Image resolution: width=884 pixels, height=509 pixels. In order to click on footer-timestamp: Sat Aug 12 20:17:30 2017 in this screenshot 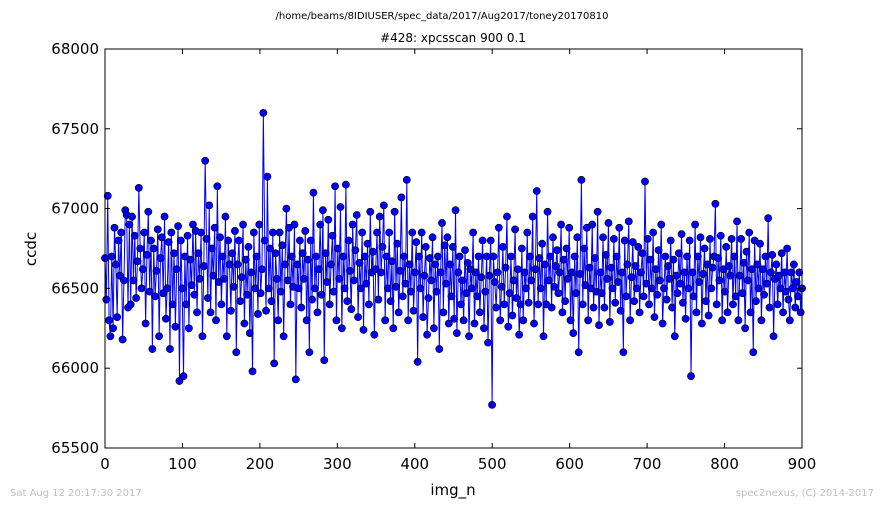, I will do `click(76, 493)`.